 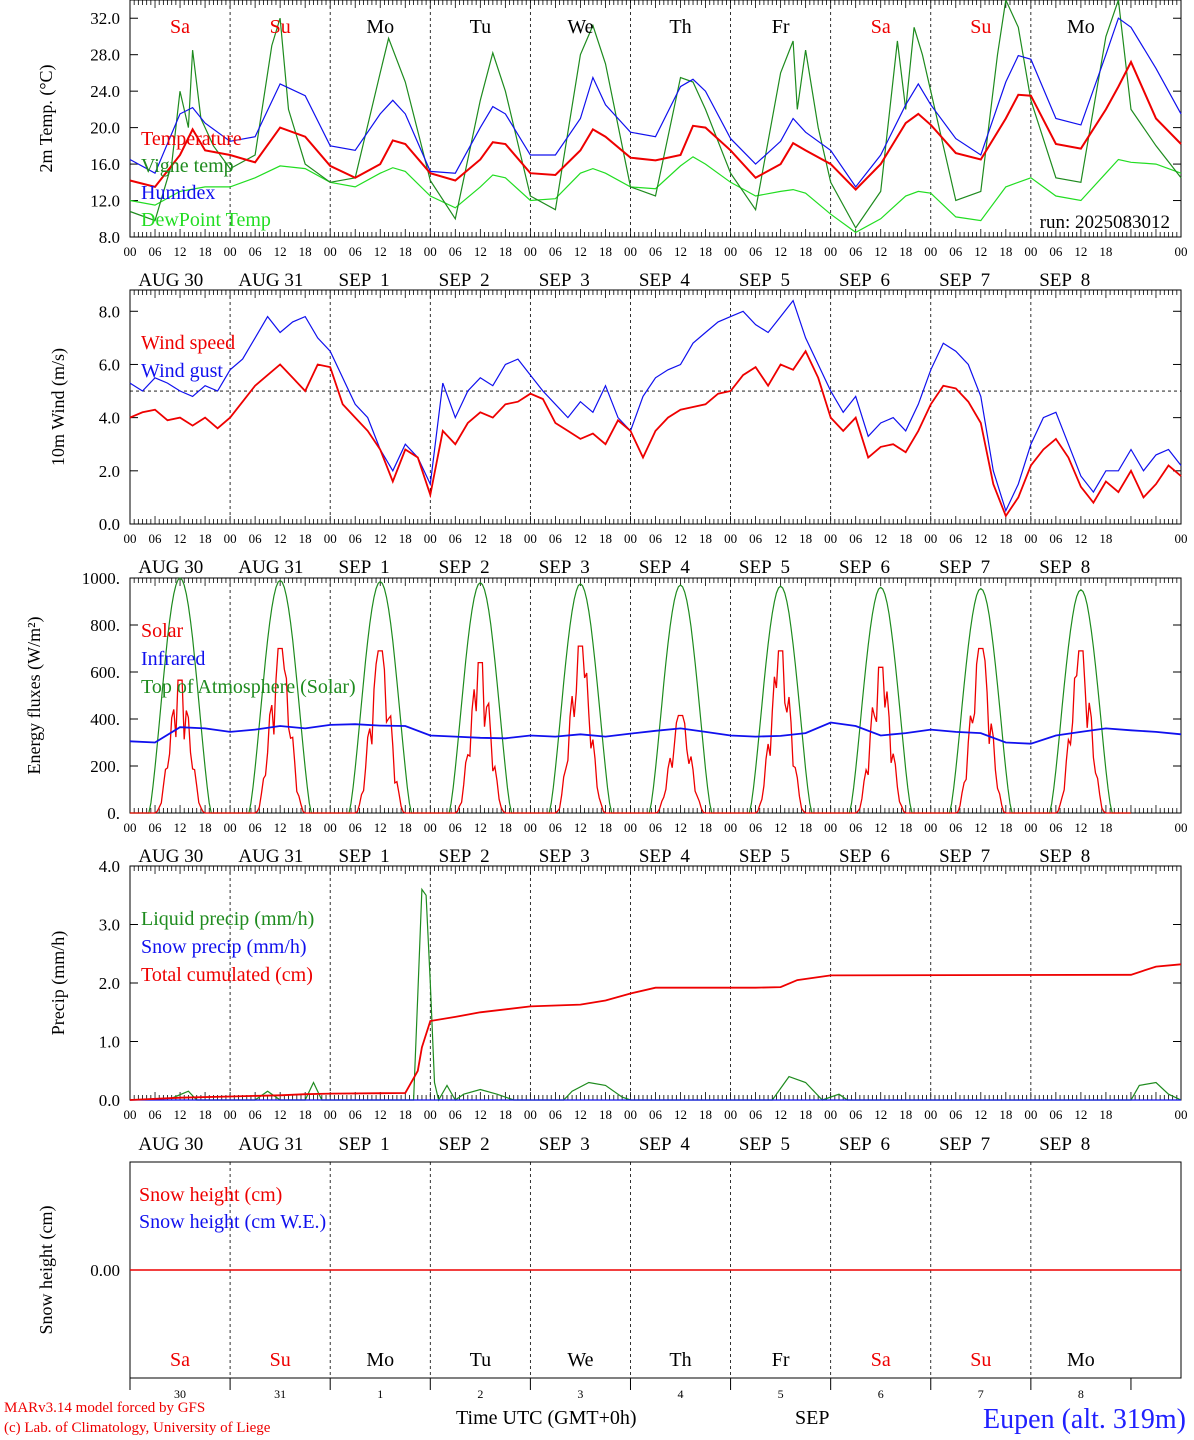 What do you see at coordinates (227, 919) in the screenshot?
I see `precip-legend-entry: Liquid precip (mm/h)` at bounding box center [227, 919].